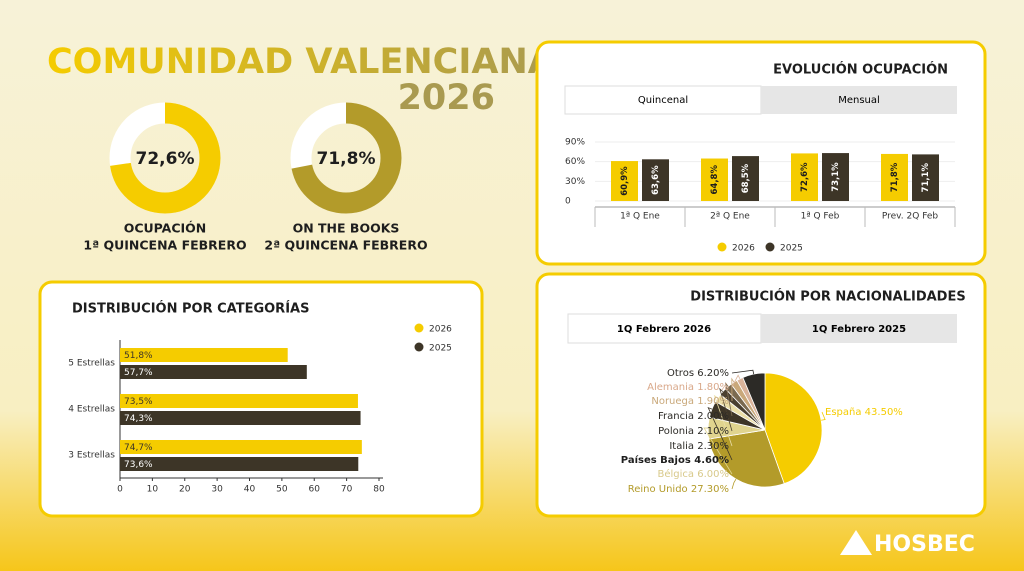  What do you see at coordinates (138, 373) in the screenshot?
I see `bar-value-label: 57,7%` at bounding box center [138, 373].